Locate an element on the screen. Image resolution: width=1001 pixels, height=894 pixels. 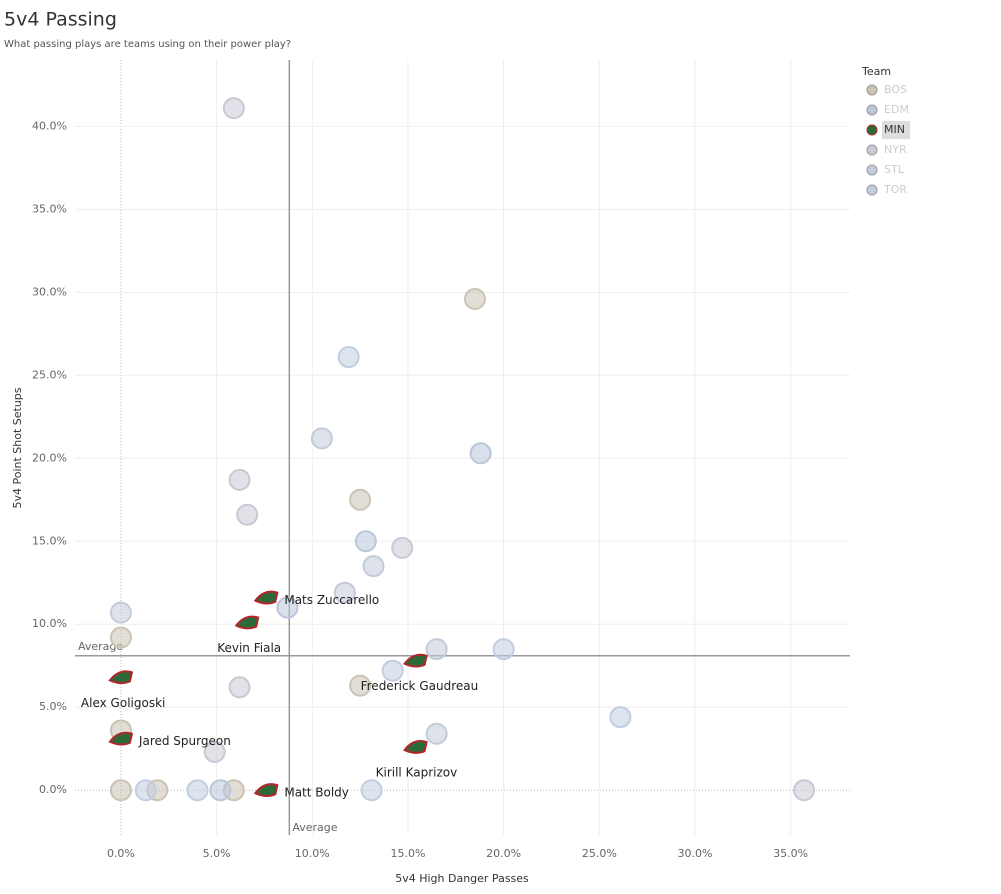
legend-title: Team is located at coordinates (876, 71).